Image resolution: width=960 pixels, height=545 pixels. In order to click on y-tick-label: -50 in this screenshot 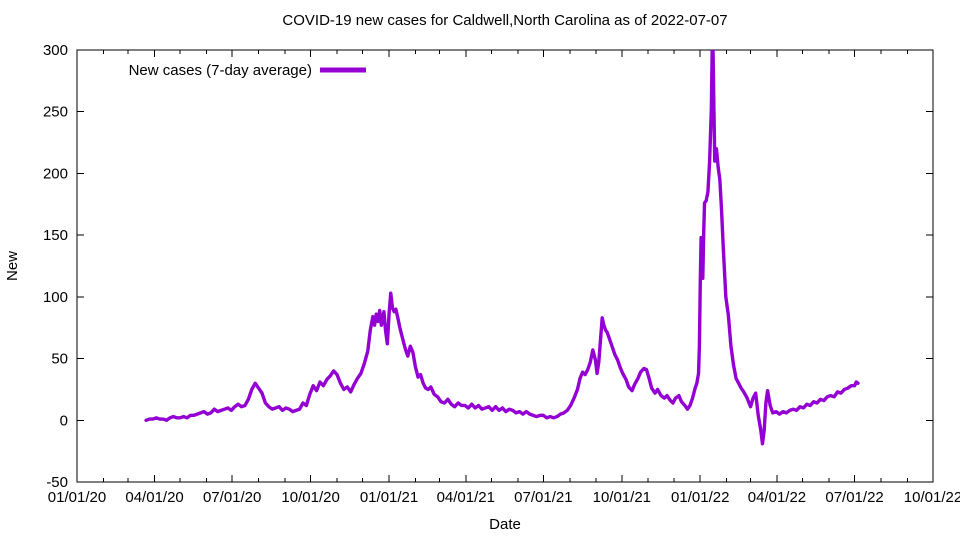, I will do `click(57, 482)`.